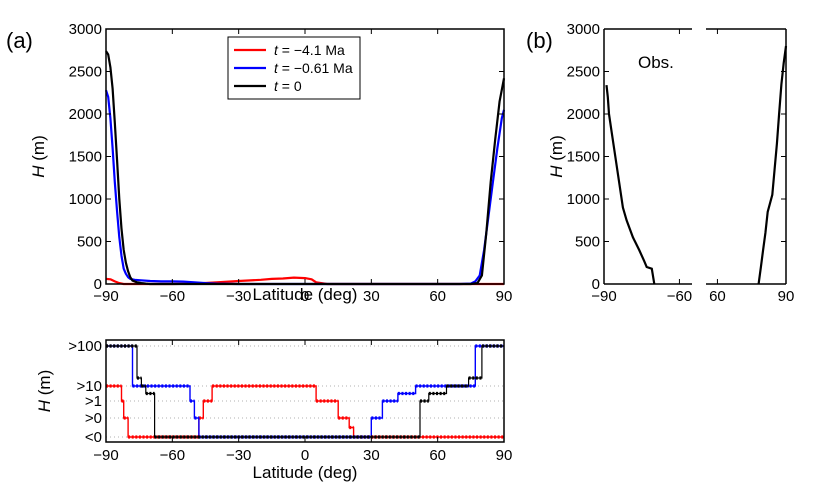 This screenshot has width=814, height=498. I want to click on level-label: >10, so click(89, 386).